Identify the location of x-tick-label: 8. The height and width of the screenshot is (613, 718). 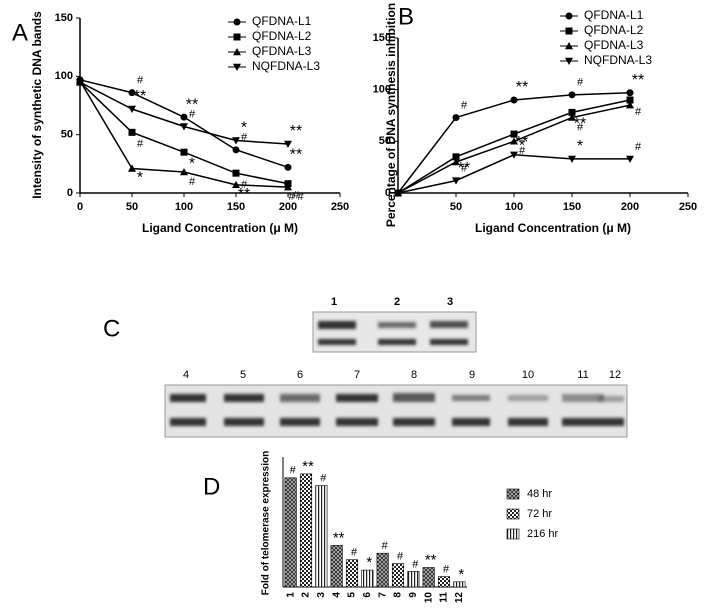
(398, 595).